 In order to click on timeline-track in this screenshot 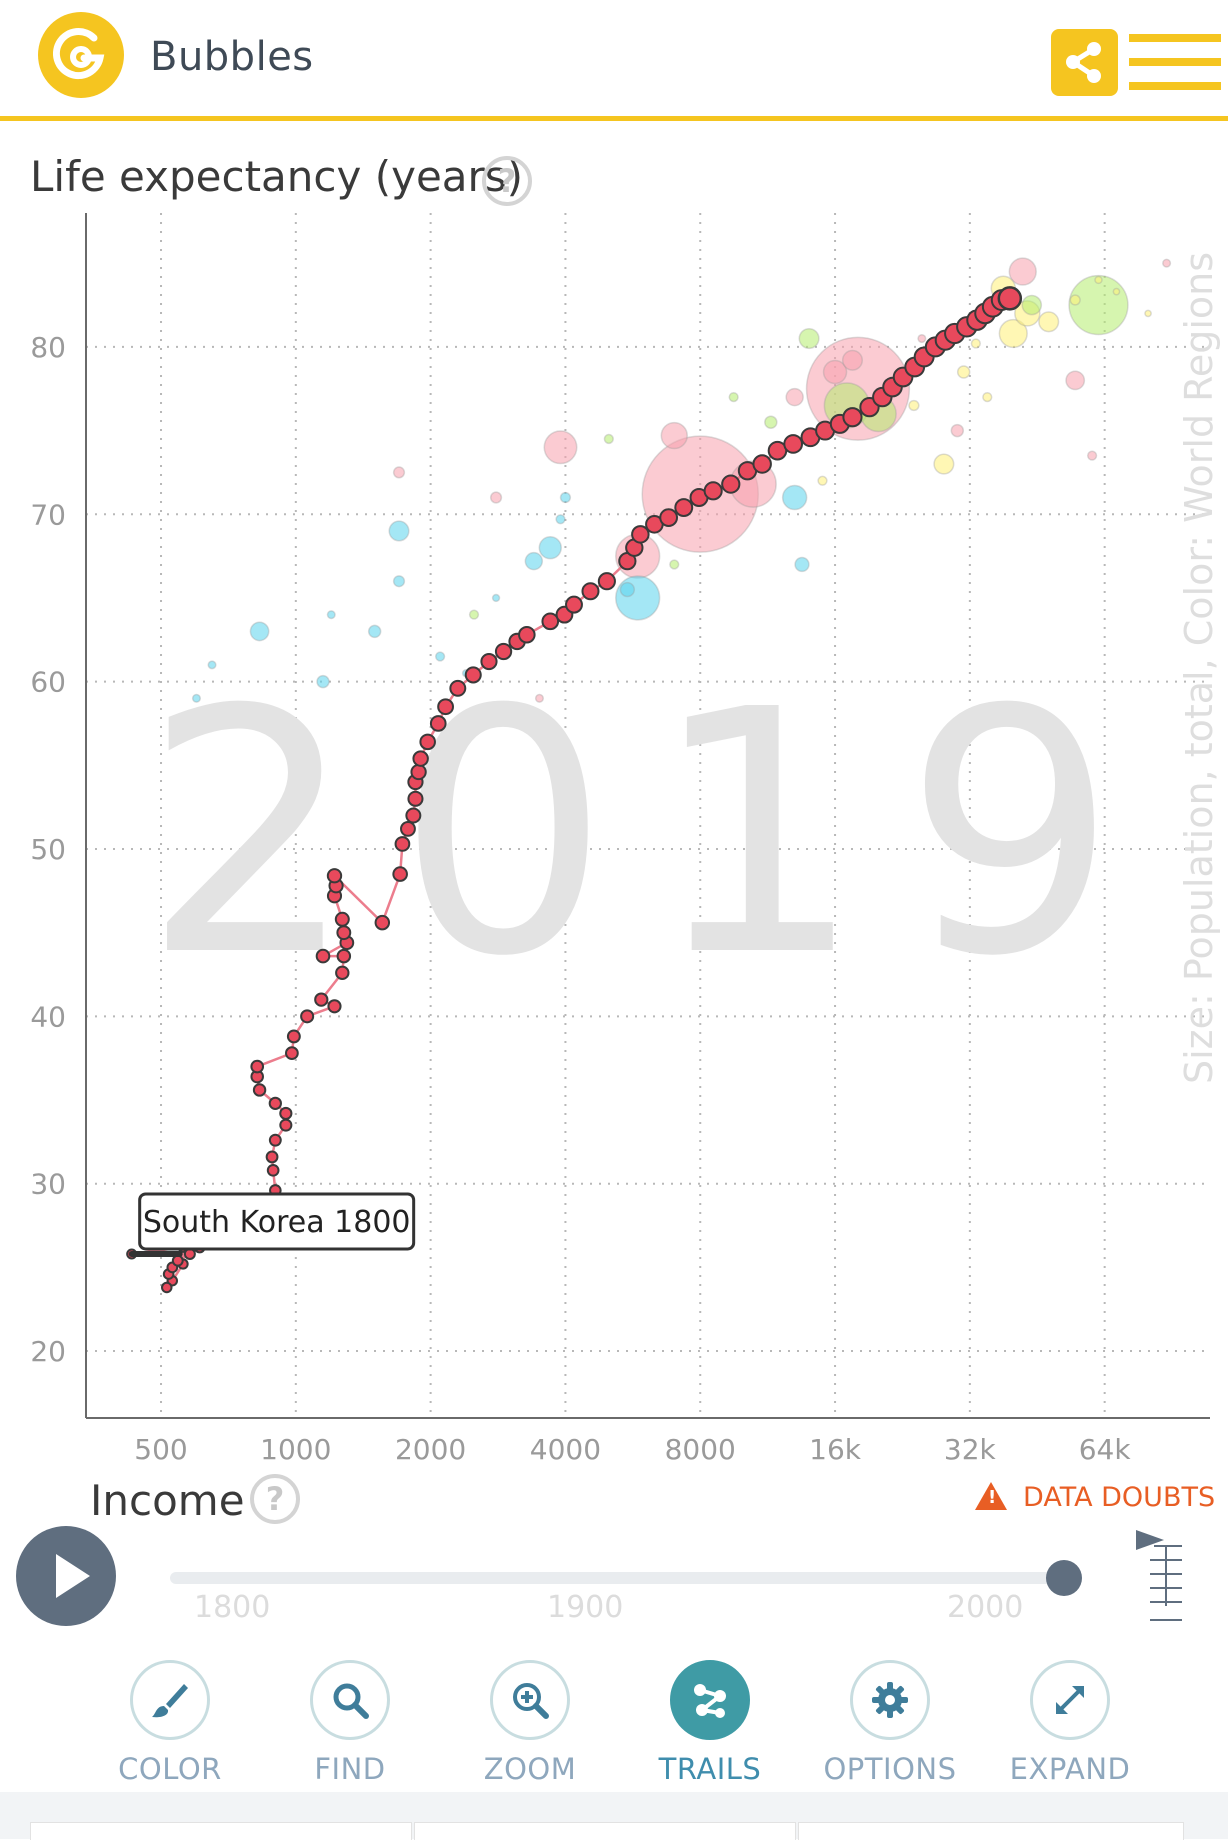, I will do `click(618, 1578)`.